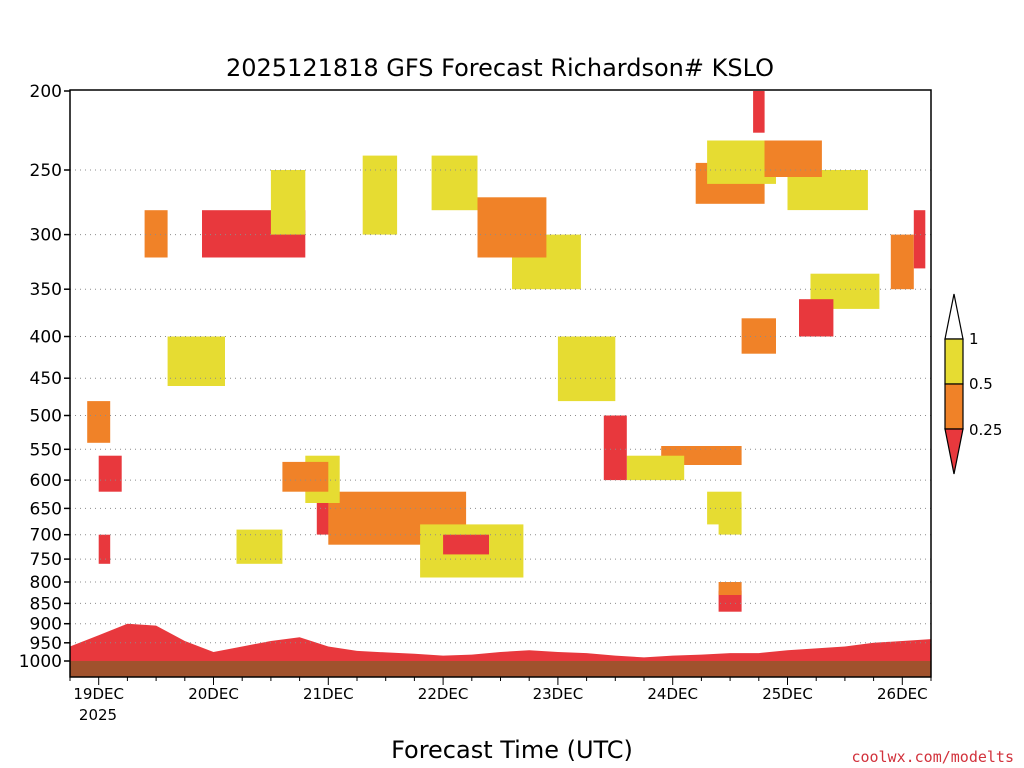 The image size is (1024, 768). I want to click on x-tick-label: 24DEC, so click(672, 694).